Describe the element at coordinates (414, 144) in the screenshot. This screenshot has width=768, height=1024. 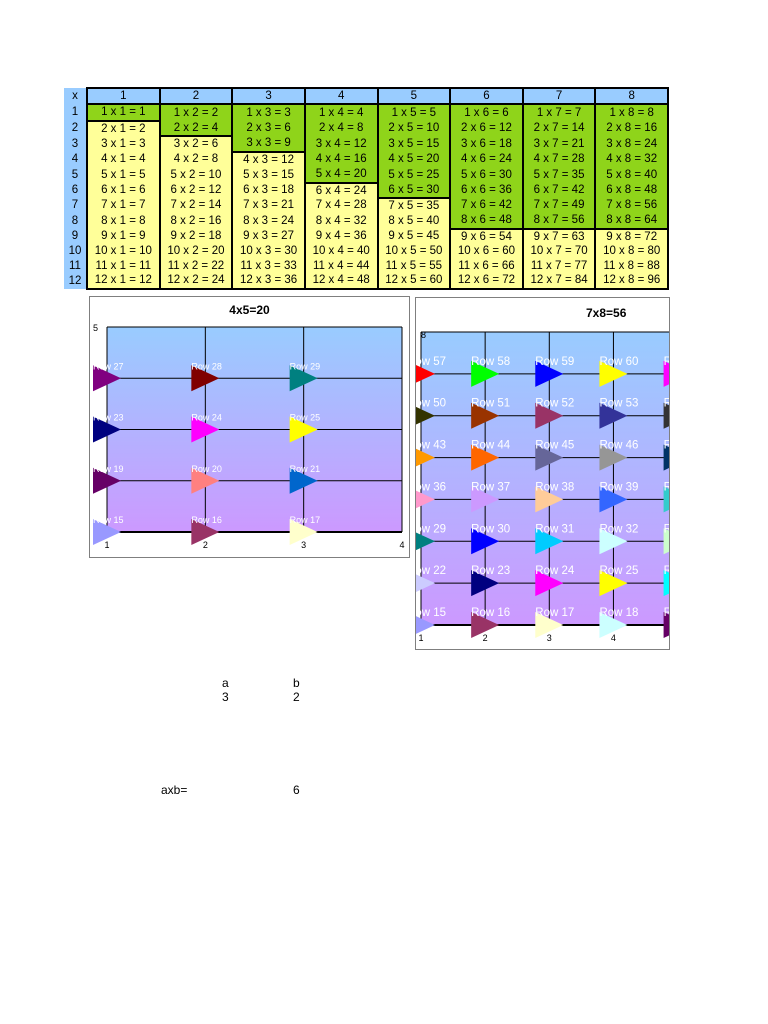
I see `table-cell: 3 x 5 = 15` at that location.